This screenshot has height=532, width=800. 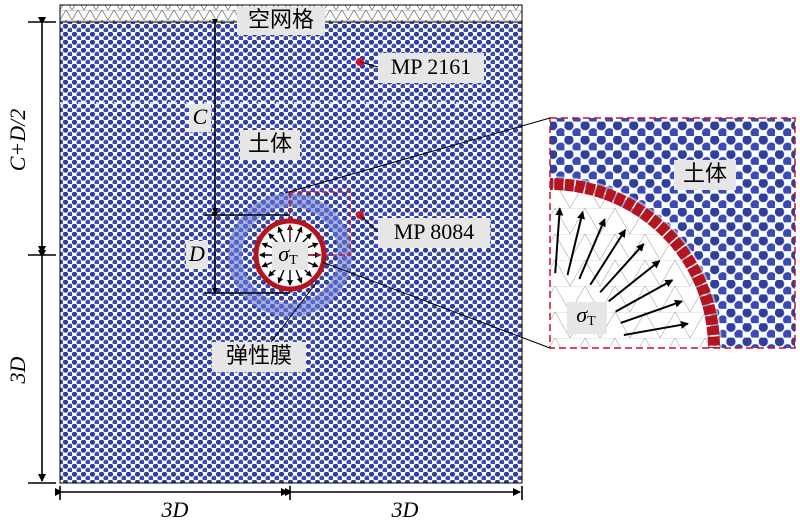 I want to click on monitor-label: MP 2161, so click(x=431, y=66).